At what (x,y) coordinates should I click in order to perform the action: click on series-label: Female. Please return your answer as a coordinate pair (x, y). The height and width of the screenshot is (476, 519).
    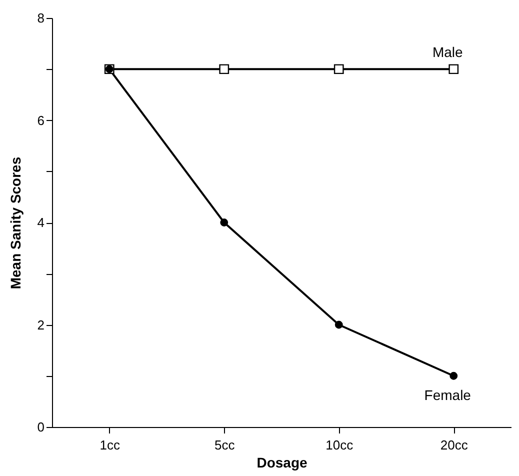
    Looking at the image, I should click on (448, 394).